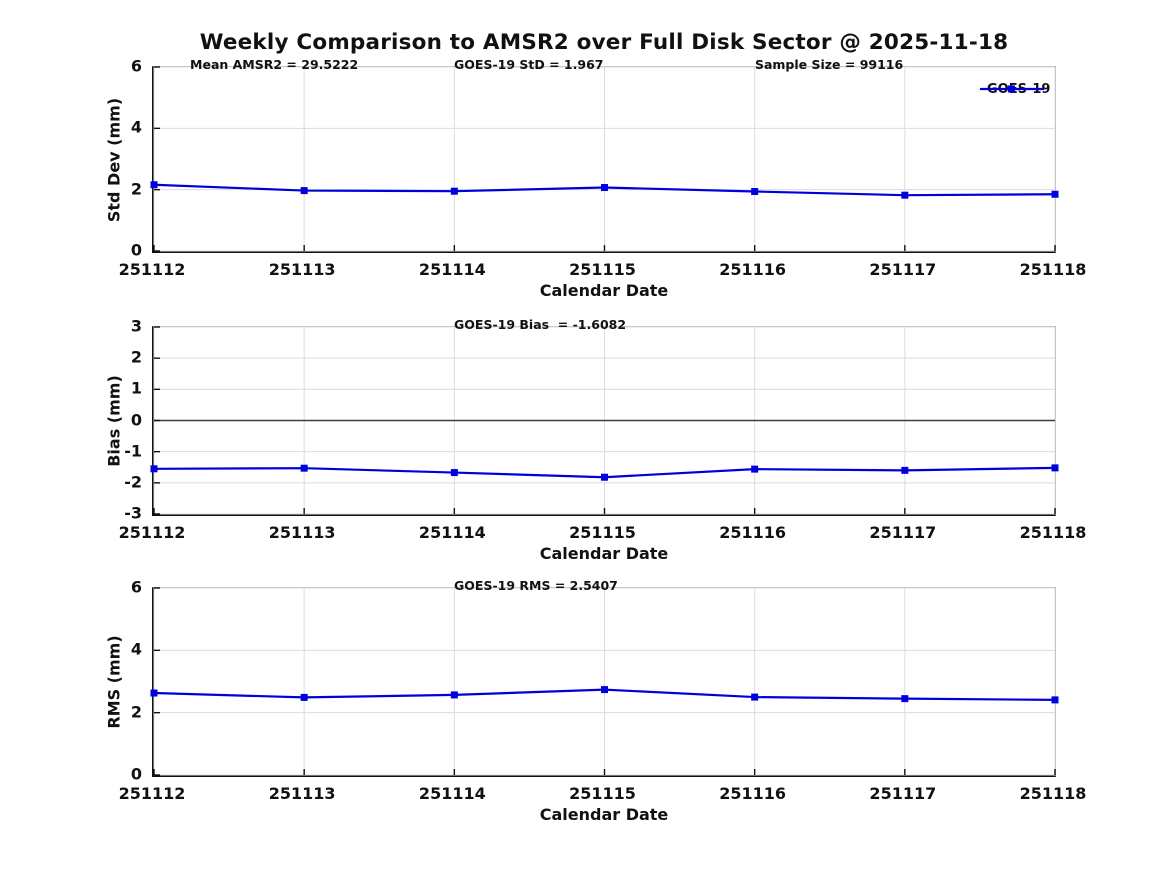  Describe the element at coordinates (529, 64) in the screenshot. I see `annotation-text: GOES-19 StD = 1.967` at that location.